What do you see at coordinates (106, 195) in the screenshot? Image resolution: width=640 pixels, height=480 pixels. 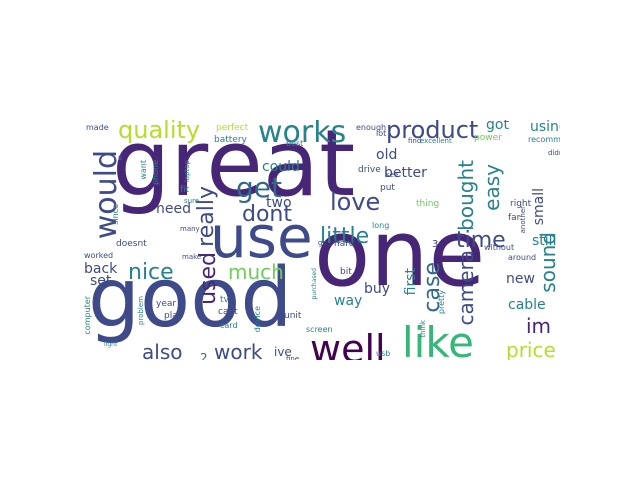 I see `word-would: would` at bounding box center [106, 195].